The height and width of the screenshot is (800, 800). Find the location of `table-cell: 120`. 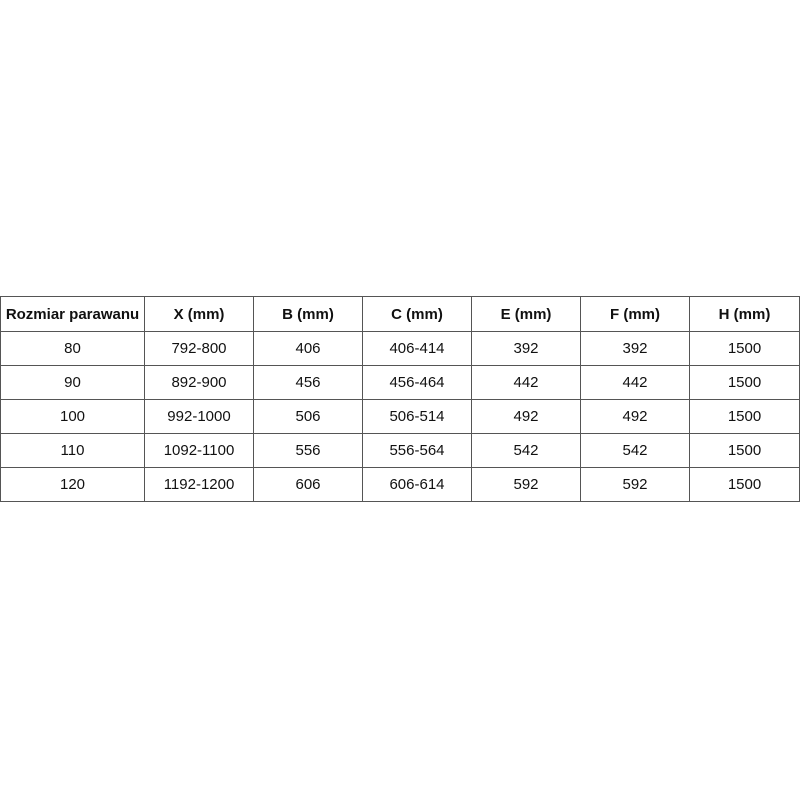

table-cell: 120 is located at coordinates (72, 484).